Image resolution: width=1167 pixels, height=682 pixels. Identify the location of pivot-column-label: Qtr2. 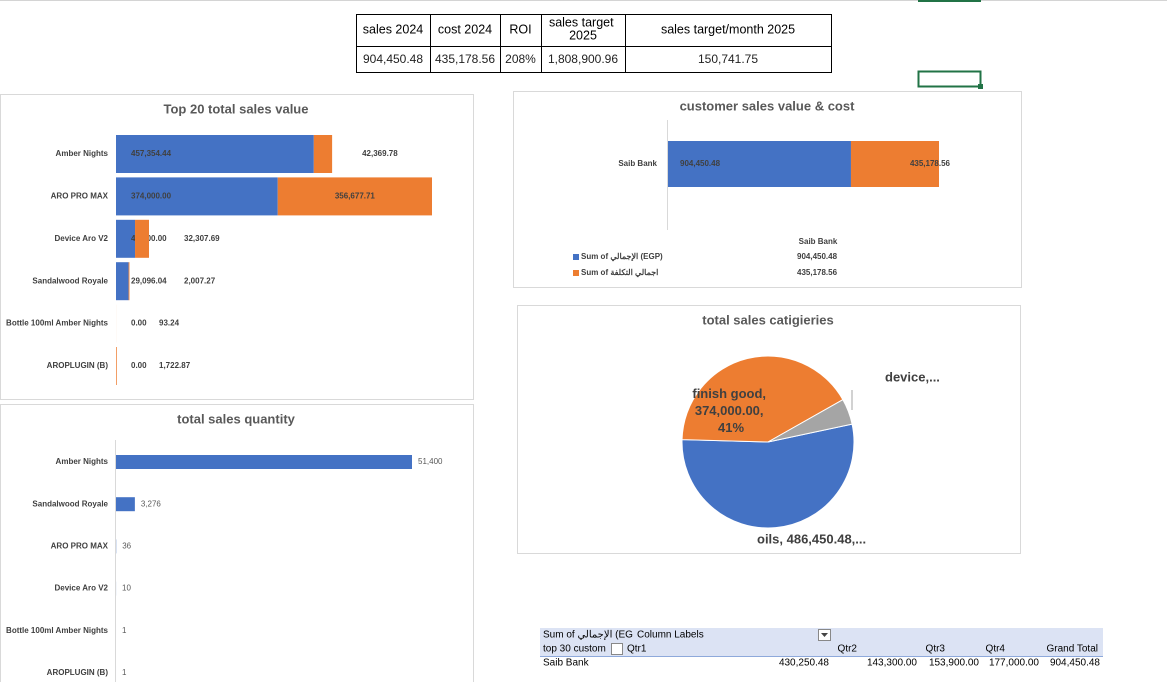
(848, 649).